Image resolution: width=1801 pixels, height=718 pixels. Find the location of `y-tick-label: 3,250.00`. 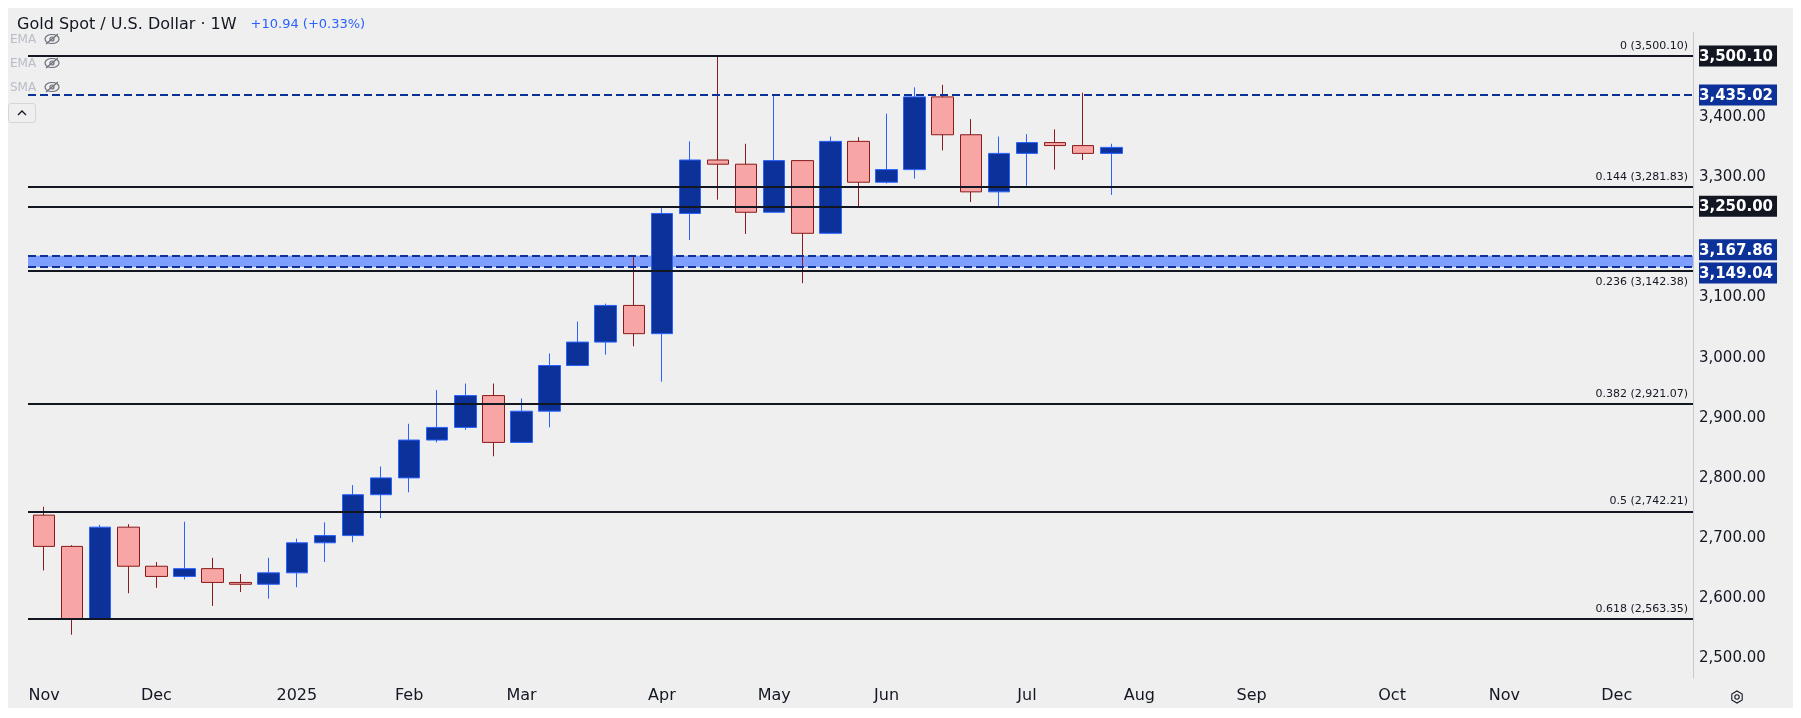

y-tick-label: 3,250.00 is located at coordinates (1736, 206).